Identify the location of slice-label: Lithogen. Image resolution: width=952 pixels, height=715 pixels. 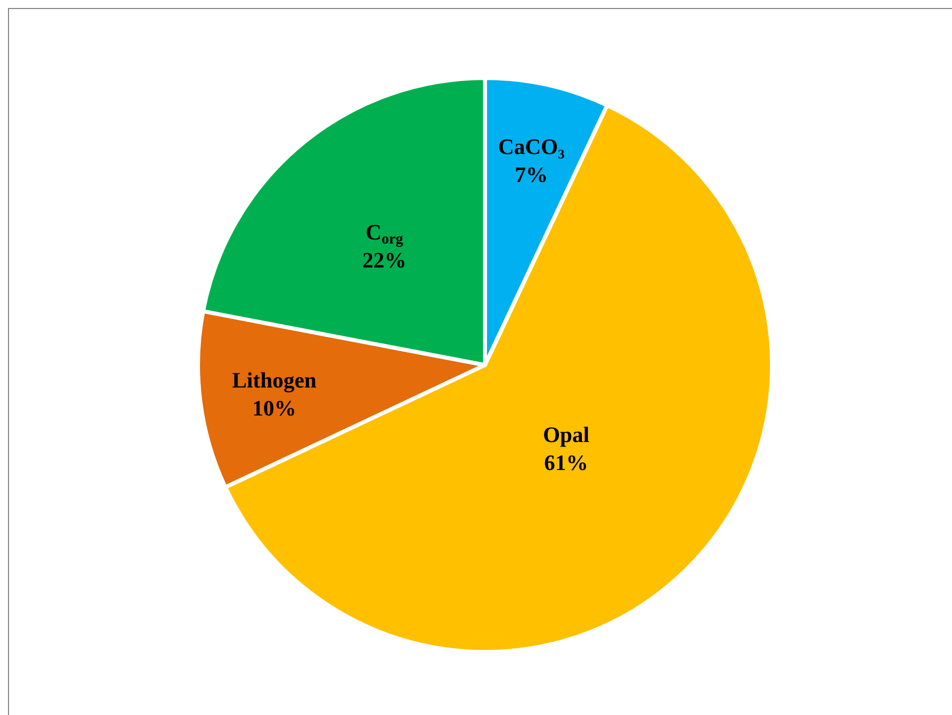
(274, 380).